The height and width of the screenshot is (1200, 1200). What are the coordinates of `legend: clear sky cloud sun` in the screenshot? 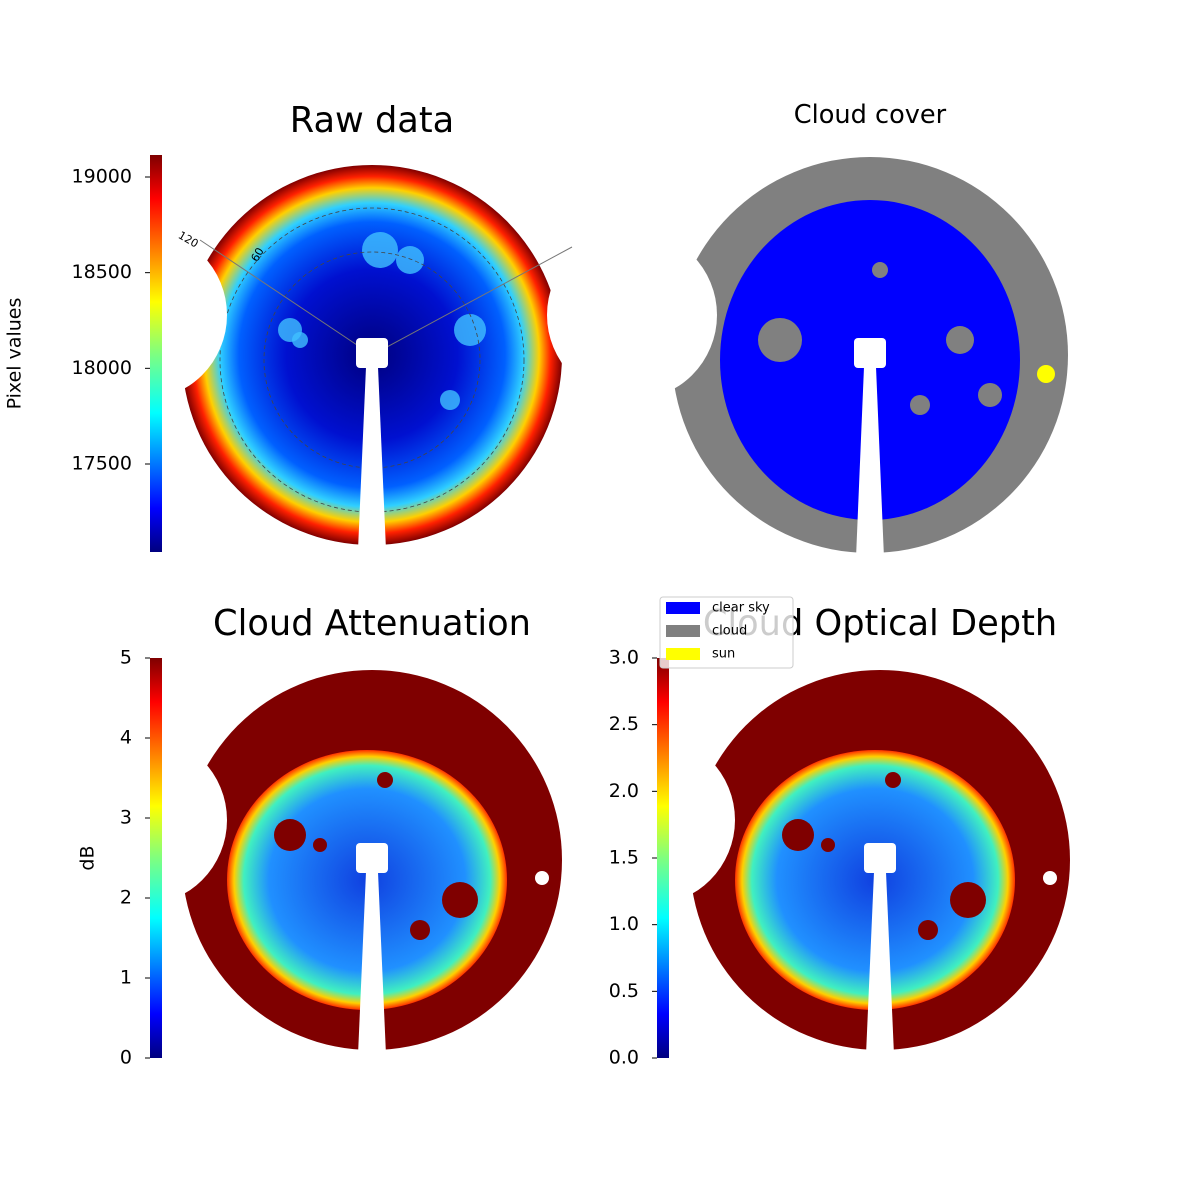 It's located at (726, 632).